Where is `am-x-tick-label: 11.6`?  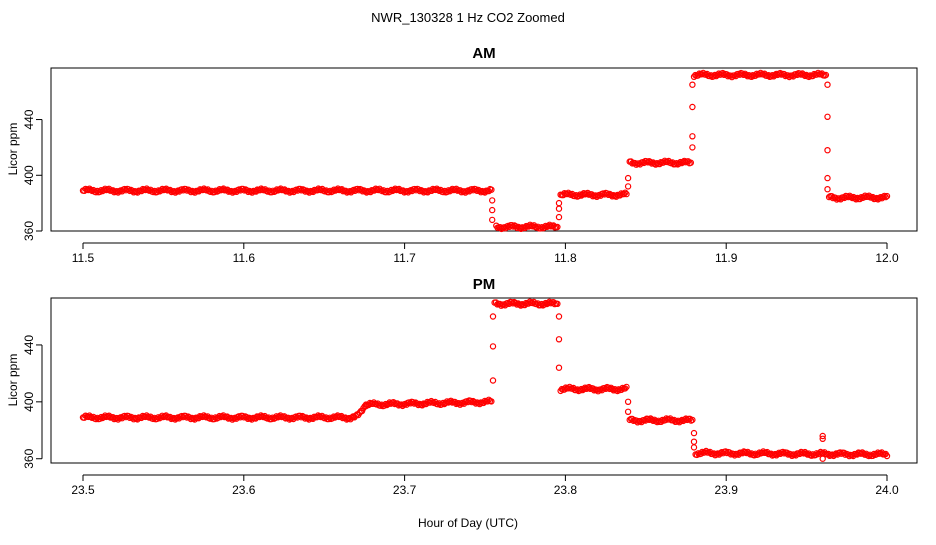
am-x-tick-label: 11.6 is located at coordinates (244, 258).